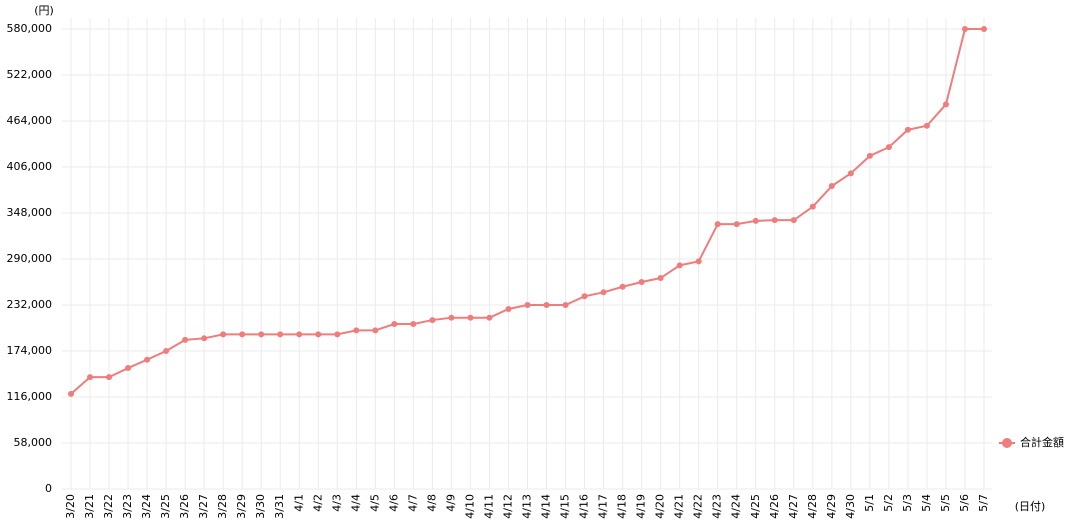 The height and width of the screenshot is (529, 1077). What do you see at coordinates (30, 74) in the screenshot?
I see `y-tick-label: 522,000` at bounding box center [30, 74].